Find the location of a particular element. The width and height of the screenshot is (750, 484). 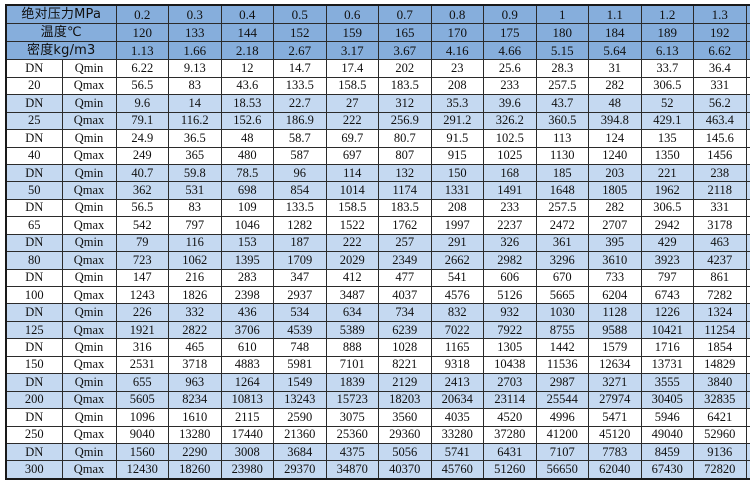

cell-dn20-qmin-col5: 202 is located at coordinates (405, 68).